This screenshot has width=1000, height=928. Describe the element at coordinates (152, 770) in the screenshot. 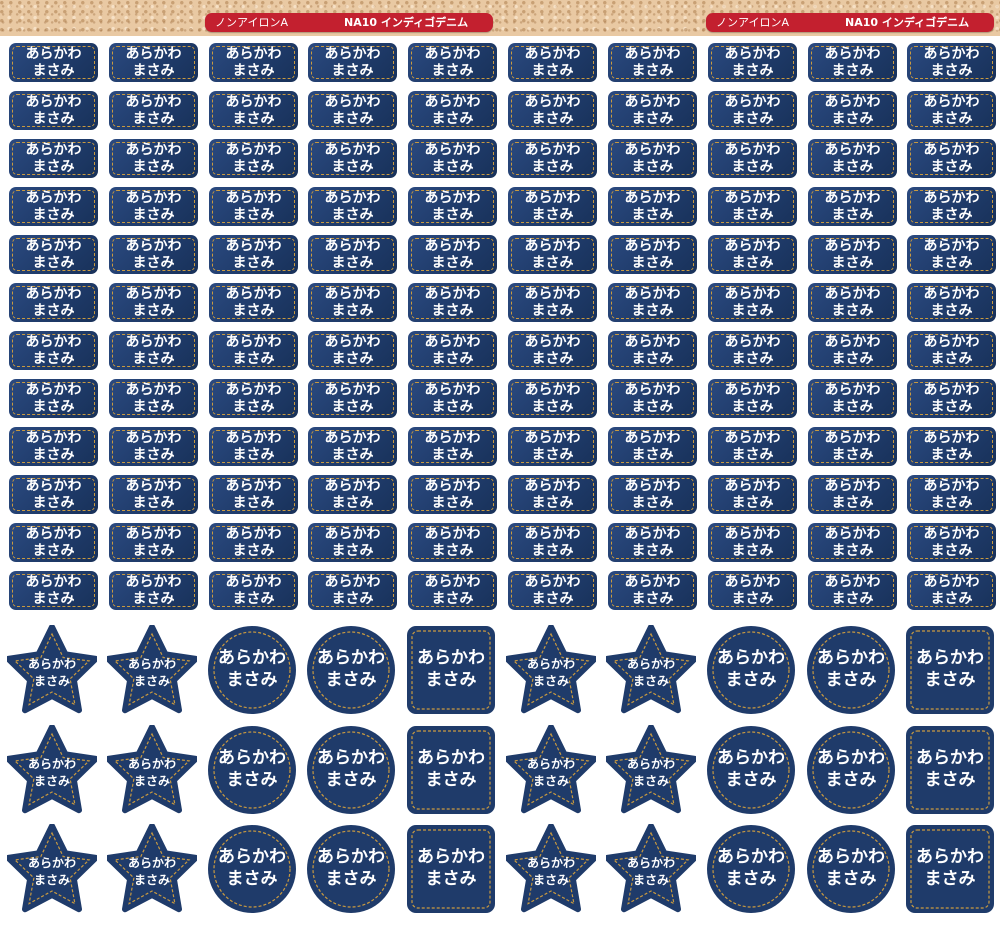

I see `name-label-star: あらかわ まさみ` at that location.